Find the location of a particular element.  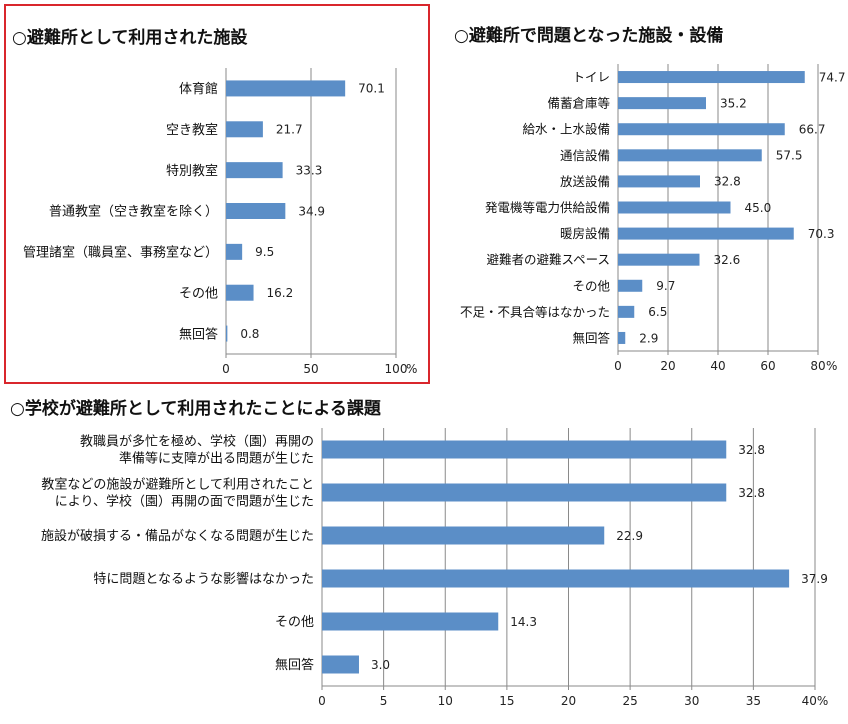

x-tick-label: 15 is located at coordinates (506, 701).